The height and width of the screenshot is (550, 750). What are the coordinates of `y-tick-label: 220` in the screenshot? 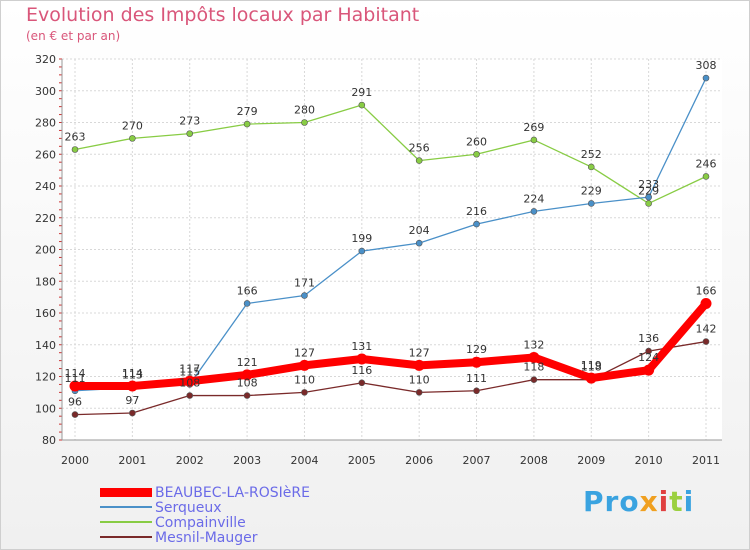 It's located at (45, 218).